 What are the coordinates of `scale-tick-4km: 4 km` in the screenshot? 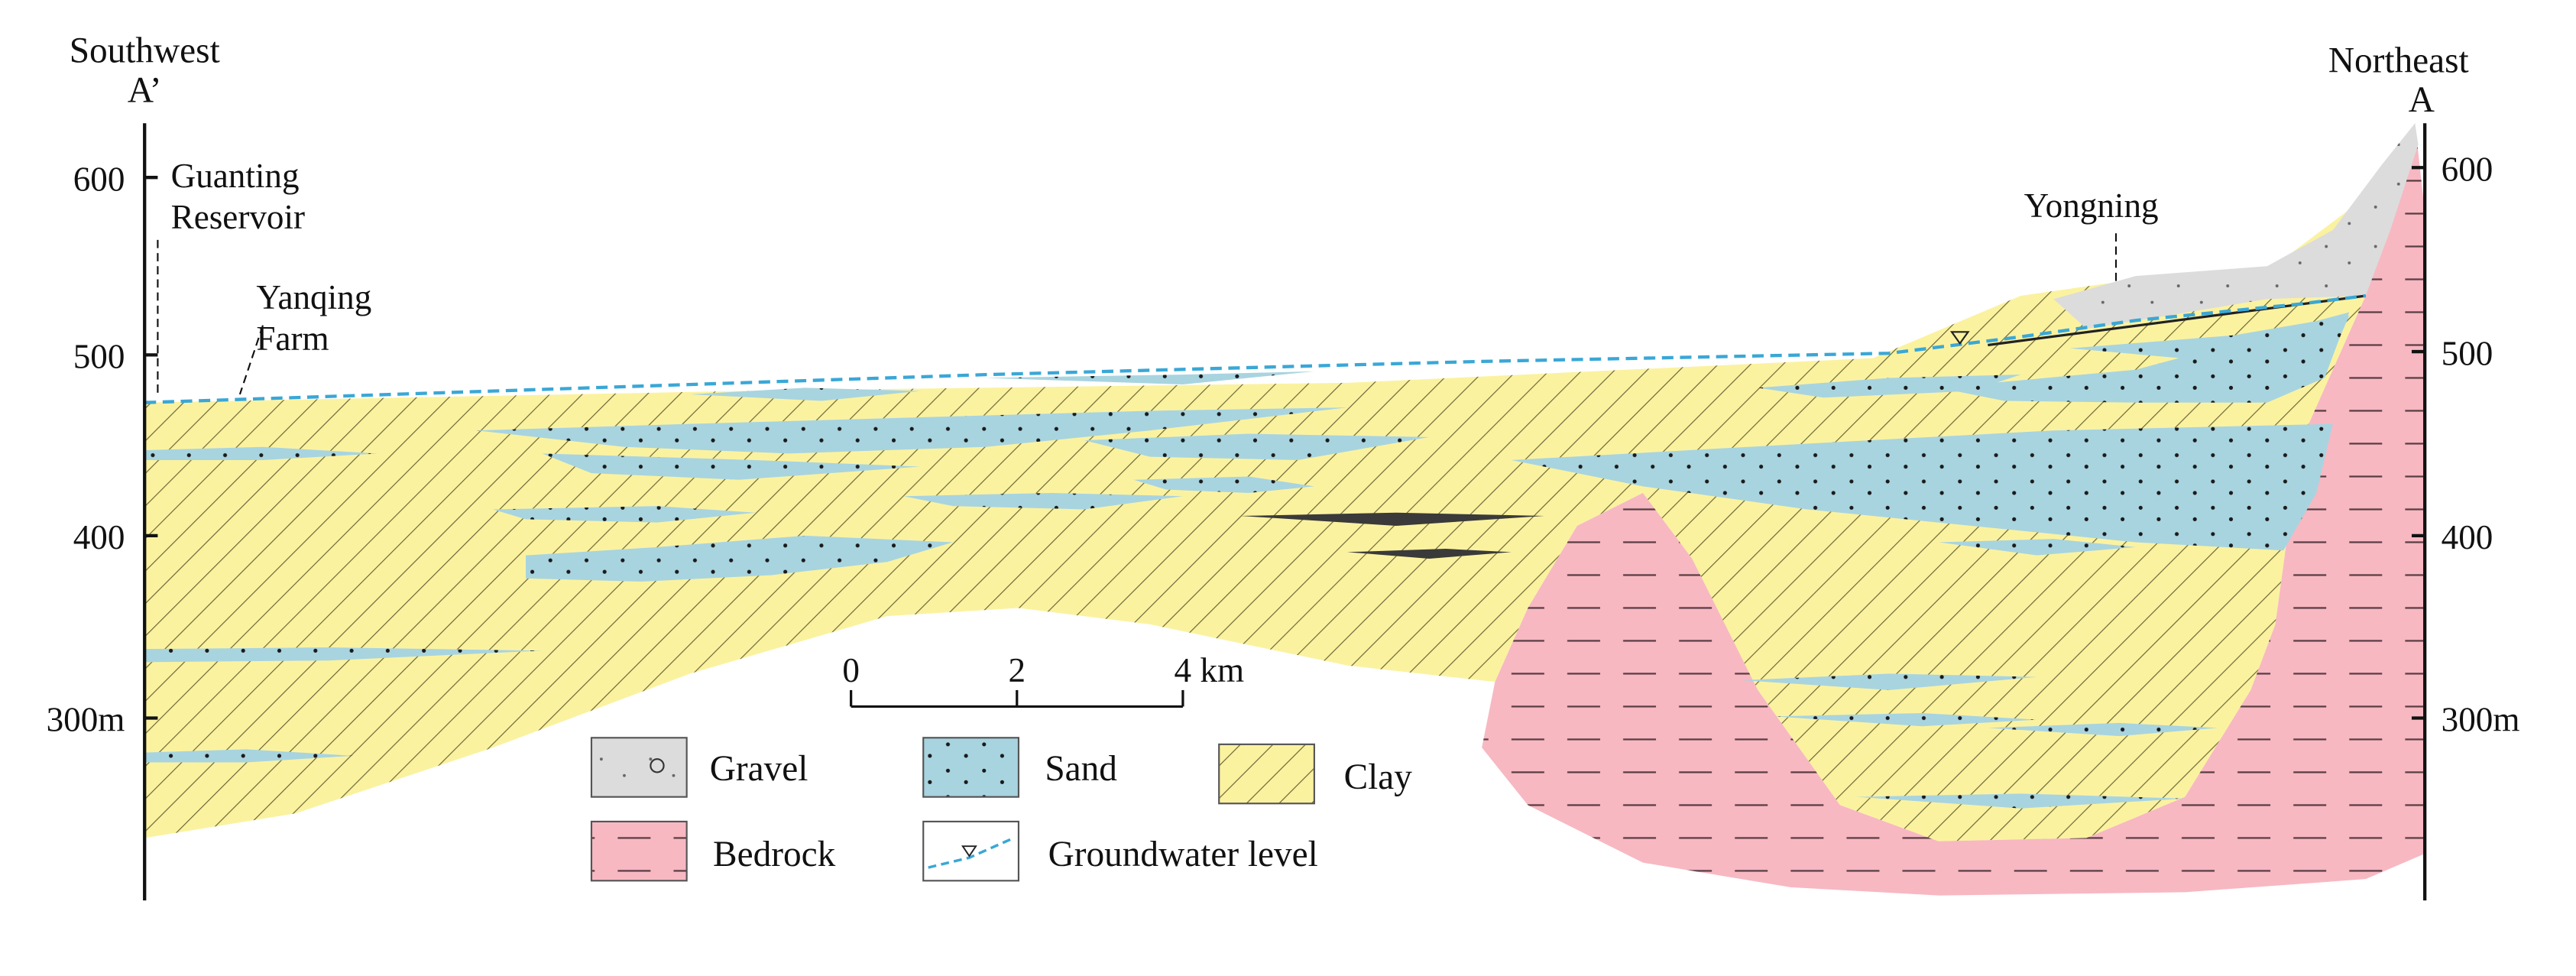 It's located at (1210, 670).